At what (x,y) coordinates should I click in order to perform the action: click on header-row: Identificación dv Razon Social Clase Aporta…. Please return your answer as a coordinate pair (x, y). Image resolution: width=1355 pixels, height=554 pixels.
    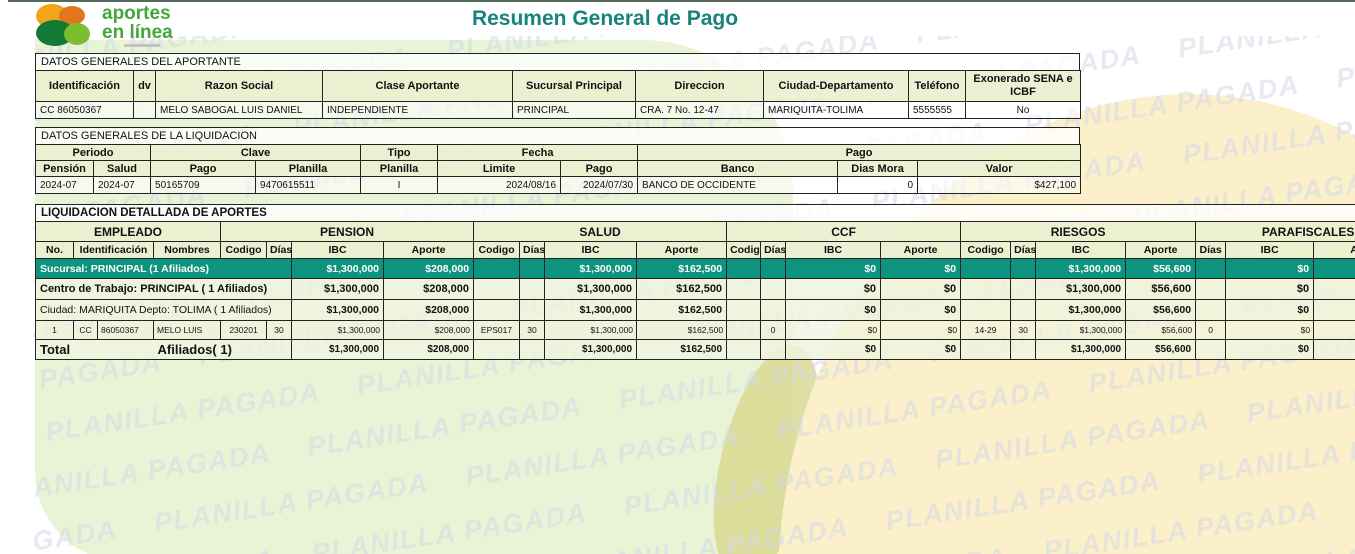
    Looking at the image, I should click on (558, 86).